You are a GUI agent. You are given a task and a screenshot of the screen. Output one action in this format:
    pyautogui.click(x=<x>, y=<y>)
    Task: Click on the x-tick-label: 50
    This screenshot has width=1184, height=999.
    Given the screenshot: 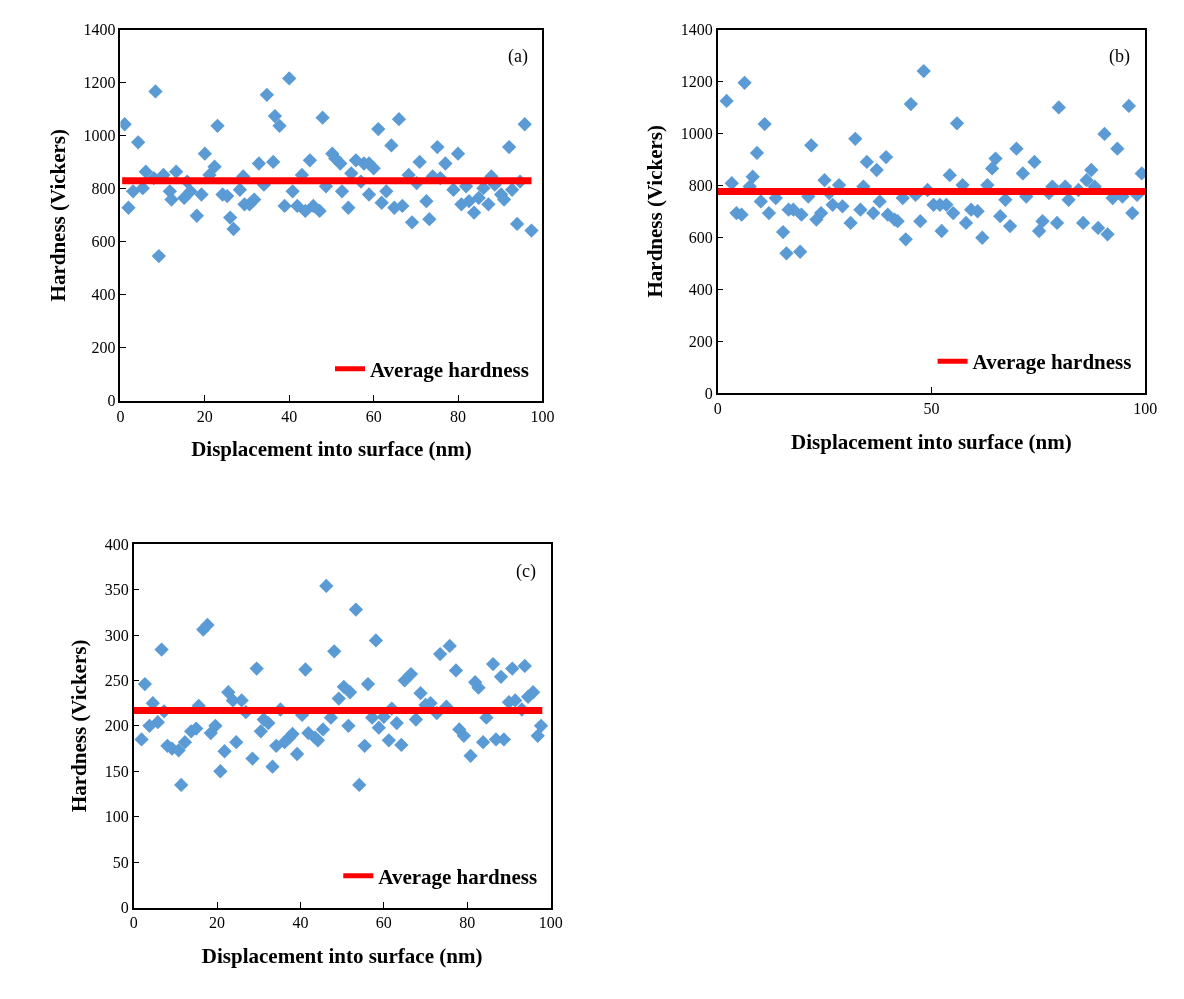 What is the action you would take?
    pyautogui.click(x=931, y=408)
    